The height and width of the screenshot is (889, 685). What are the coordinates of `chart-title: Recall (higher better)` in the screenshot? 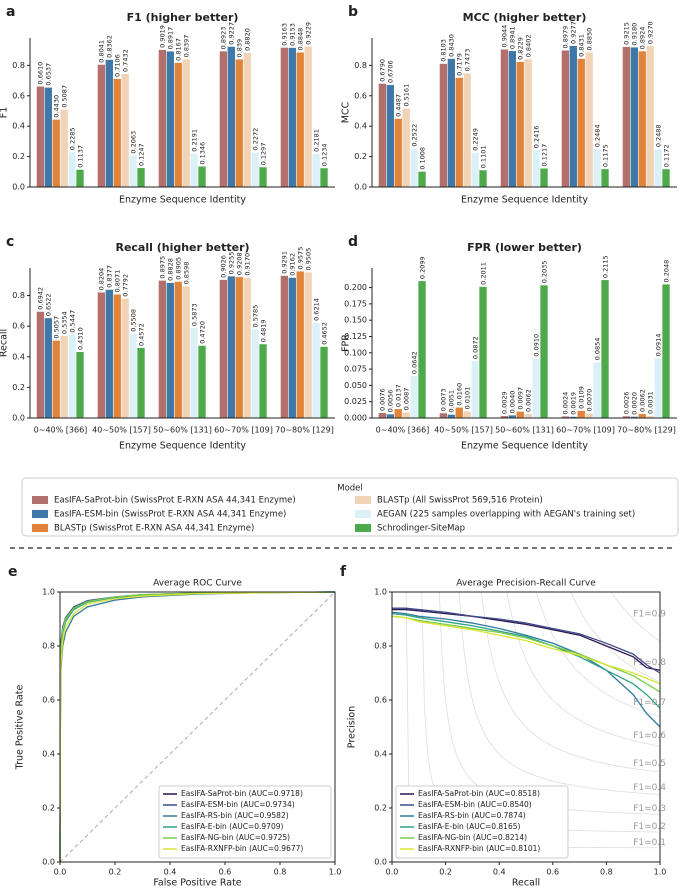 It's located at (182, 247).